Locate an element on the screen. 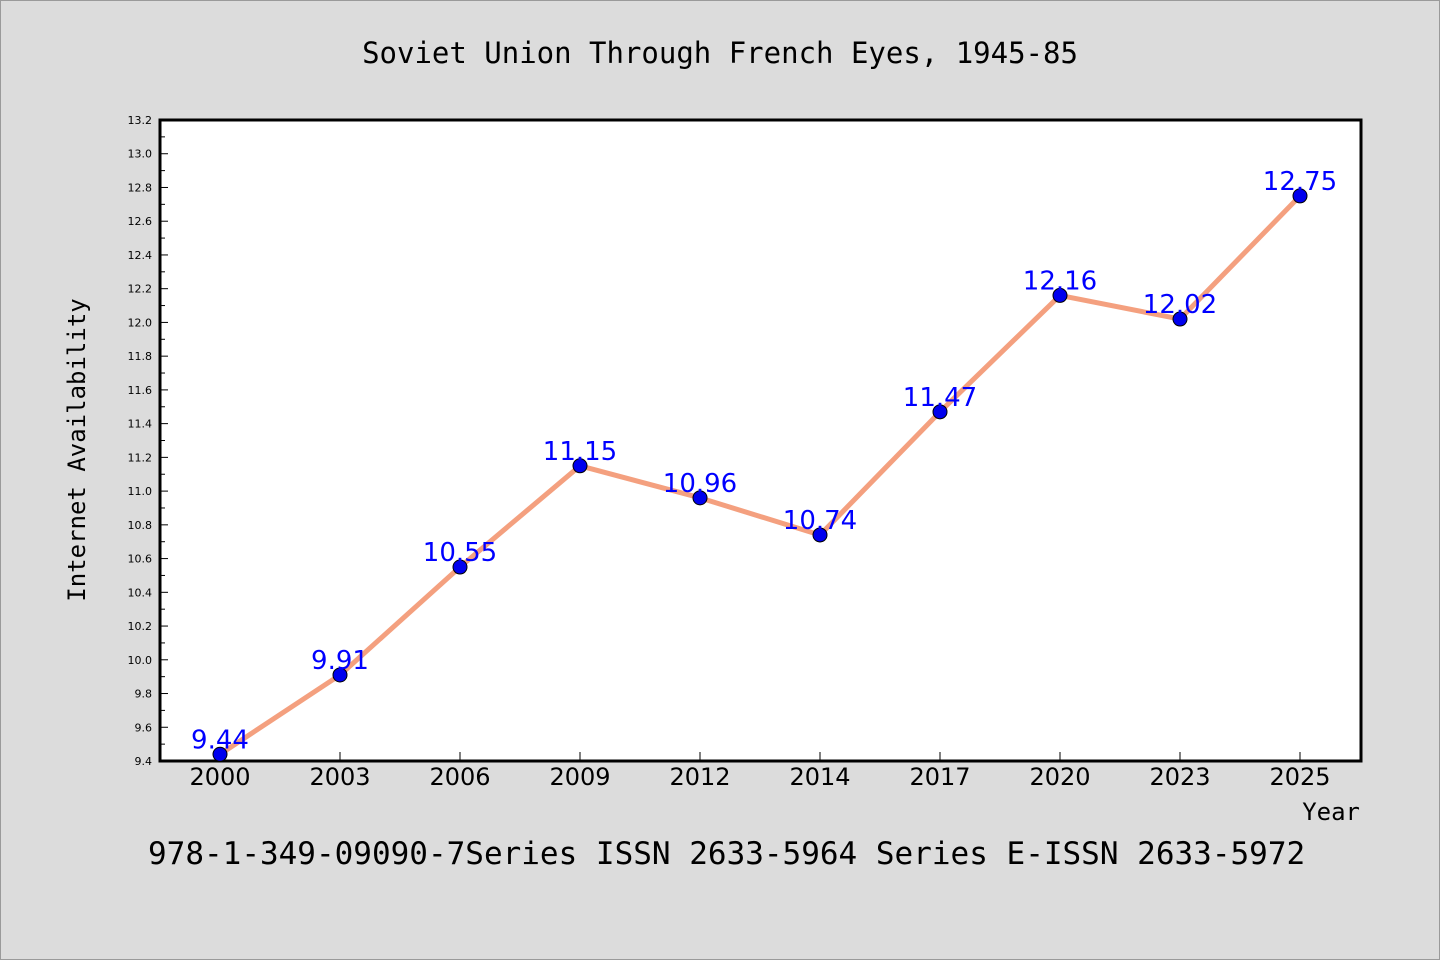 This screenshot has height=960, width=1440. x-tick-label: 2009 is located at coordinates (579, 777).